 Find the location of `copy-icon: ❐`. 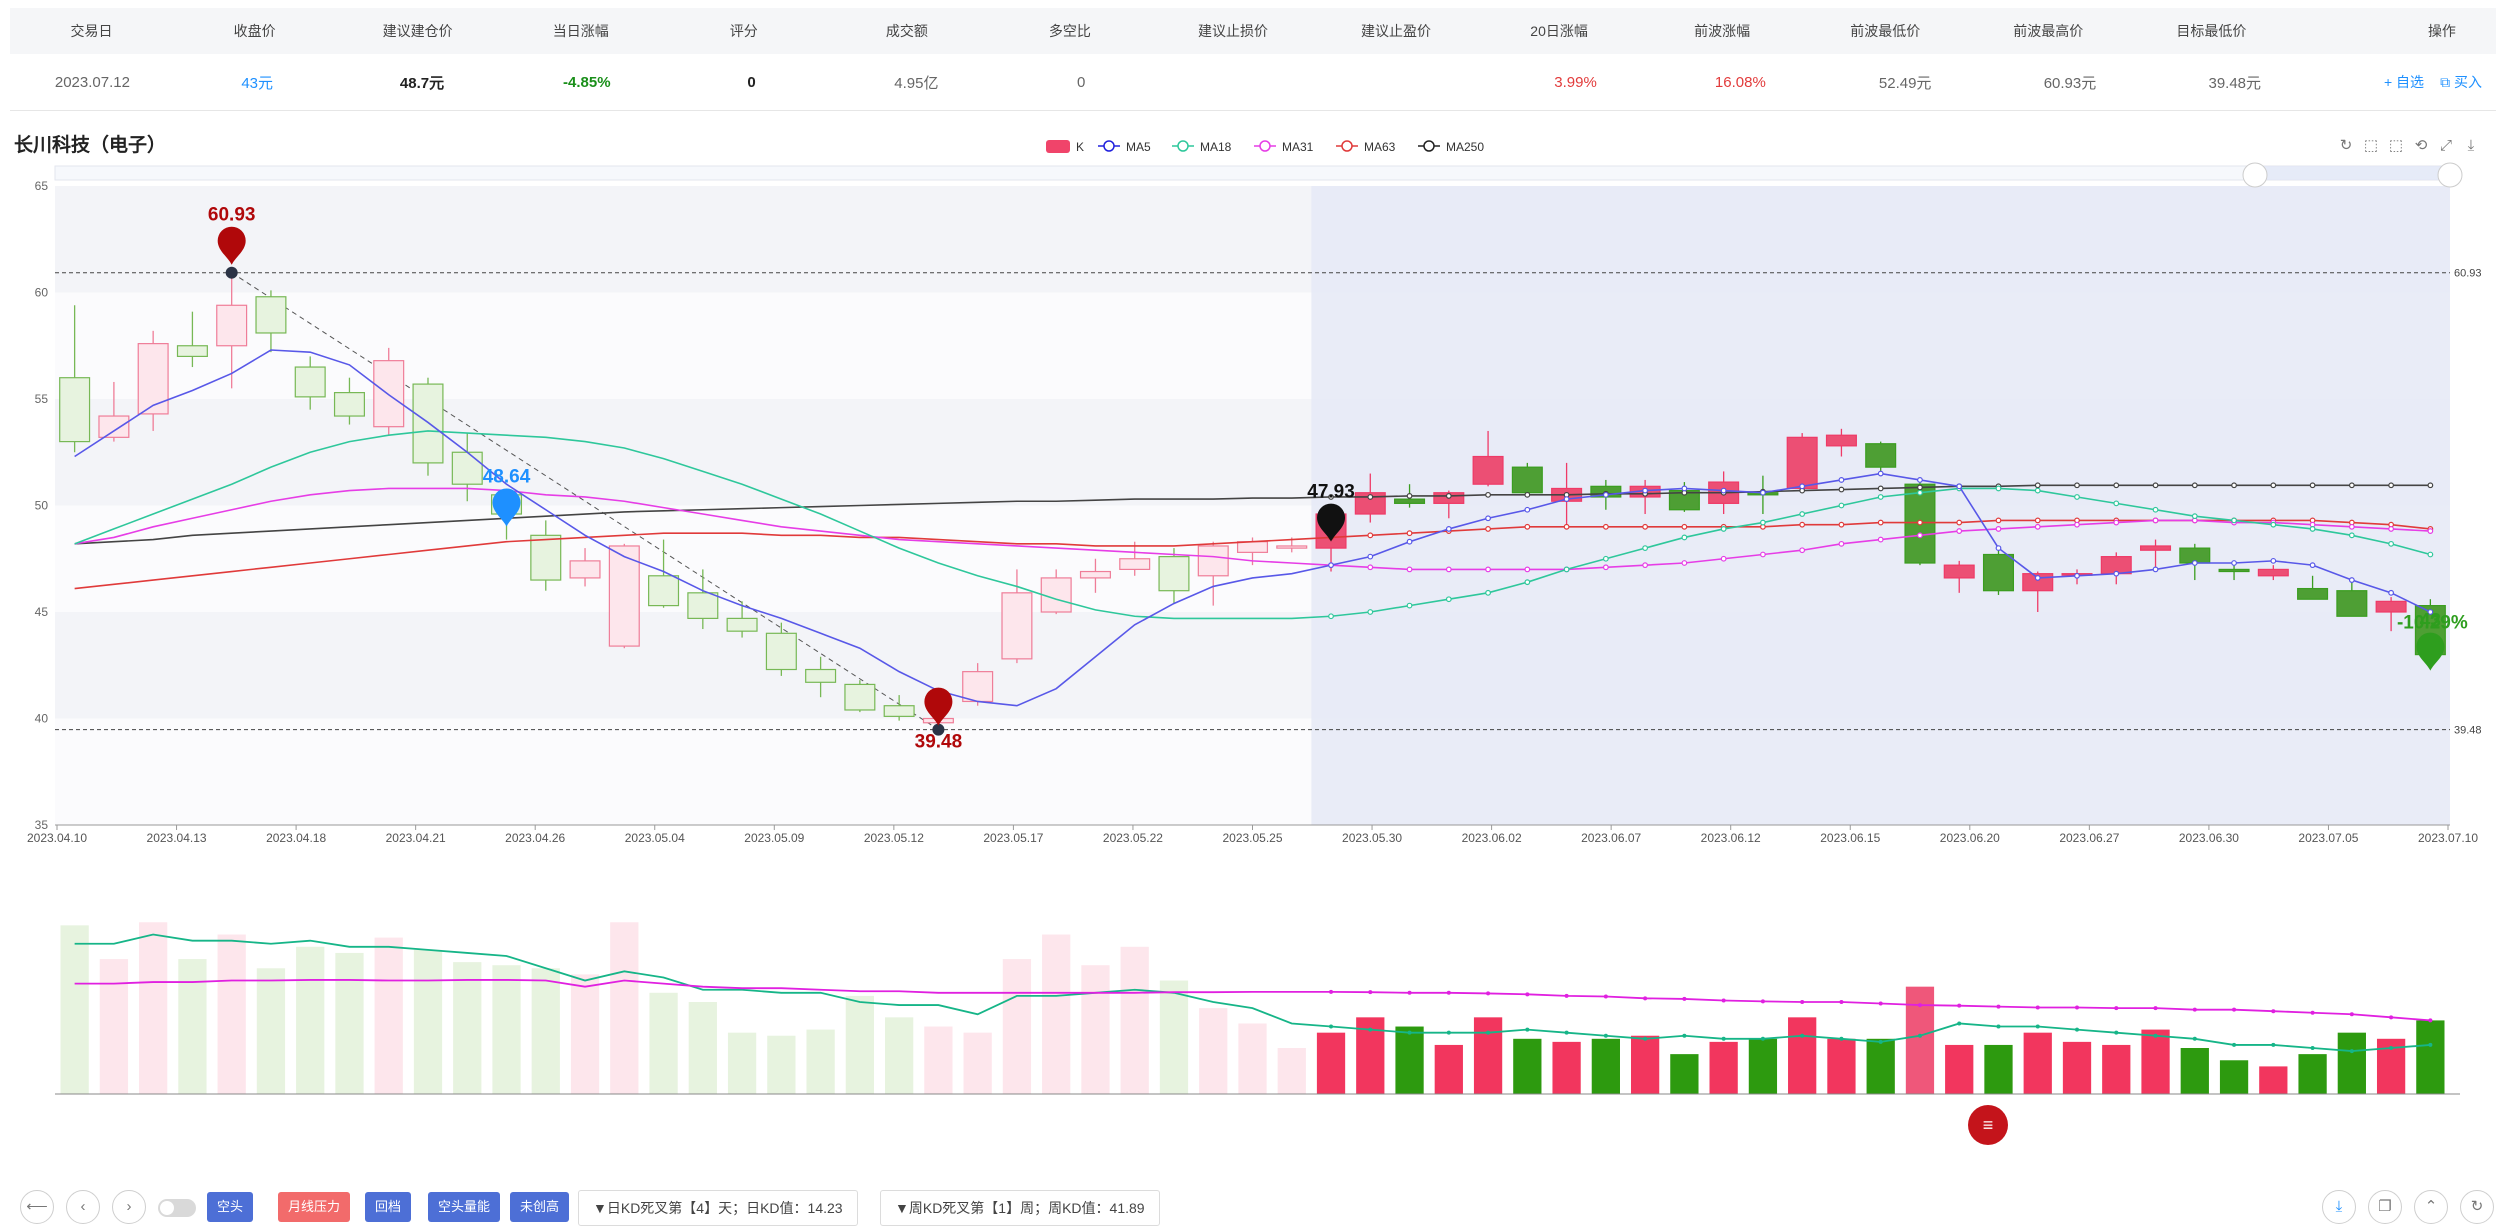

copy-icon: ❐ is located at coordinates (2385, 1207).